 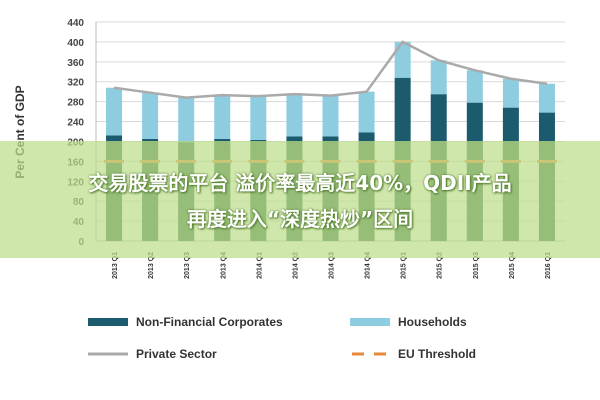 I want to click on legend-label-private-sector: Private Sector, so click(x=176, y=354).